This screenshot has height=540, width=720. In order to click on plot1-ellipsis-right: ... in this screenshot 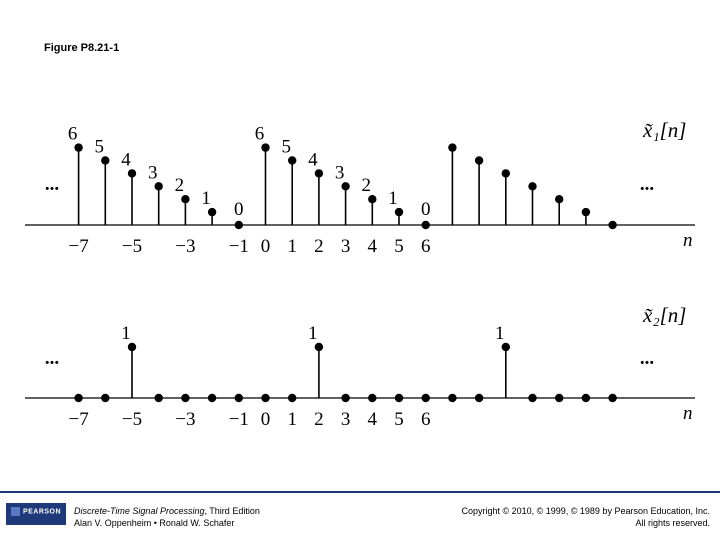, I will do `click(647, 184)`.